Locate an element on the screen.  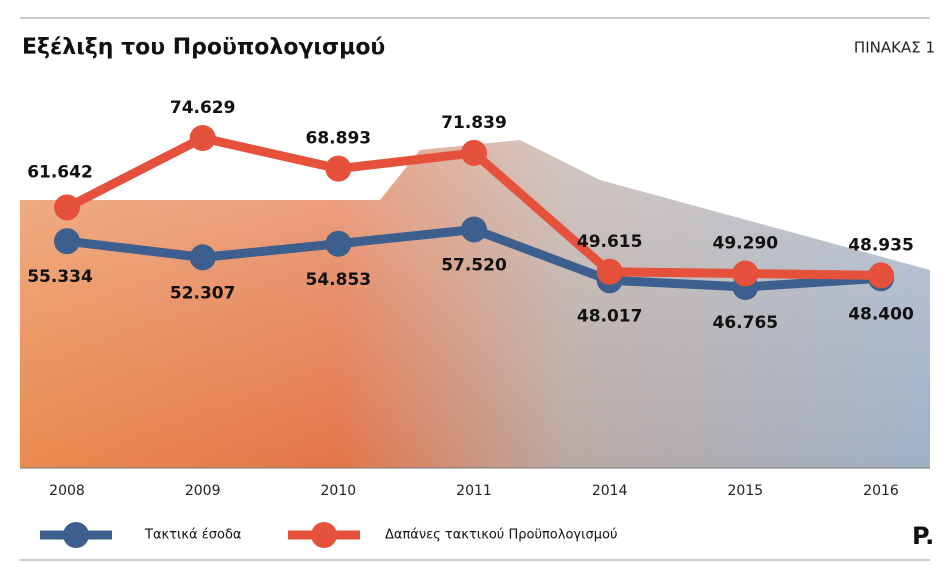
value-label: 48.935 is located at coordinates (881, 245).